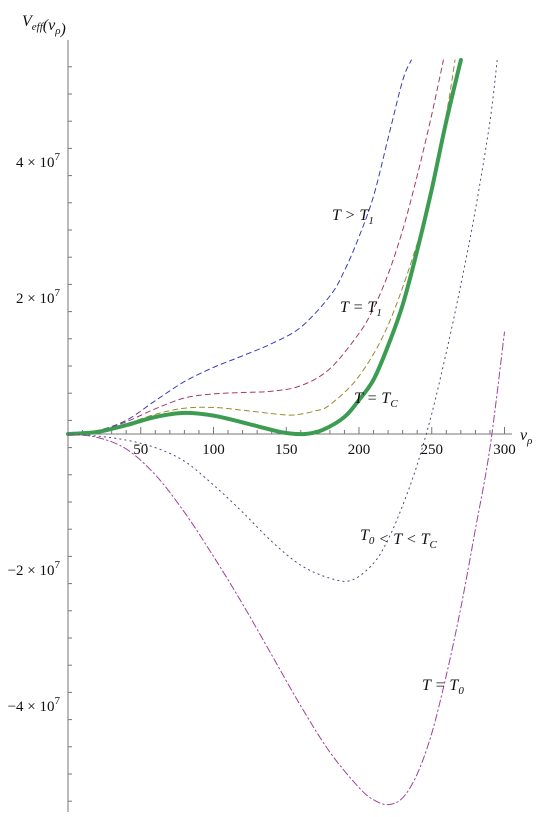 This screenshot has height=817, width=545. What do you see at coordinates (526, 437) in the screenshot?
I see `x-axis-title: vρ` at bounding box center [526, 437].